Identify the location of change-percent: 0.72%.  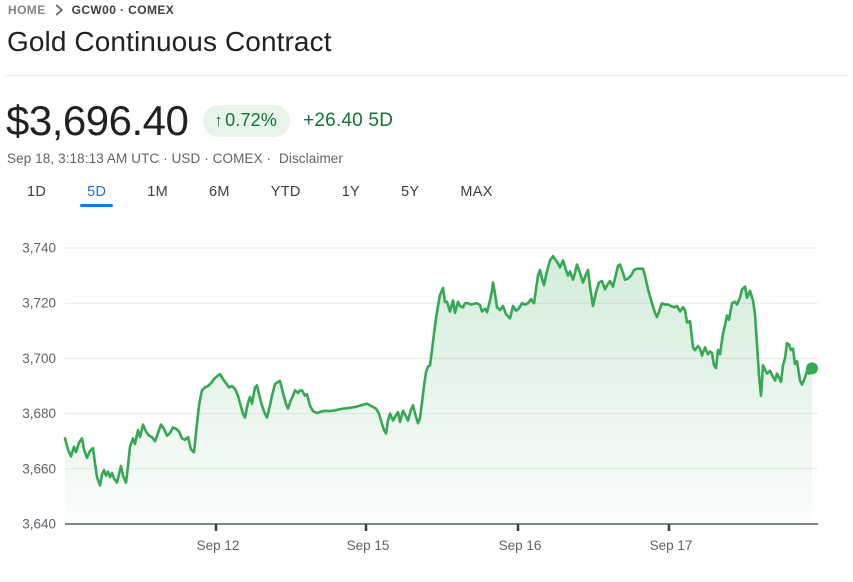
(251, 120).